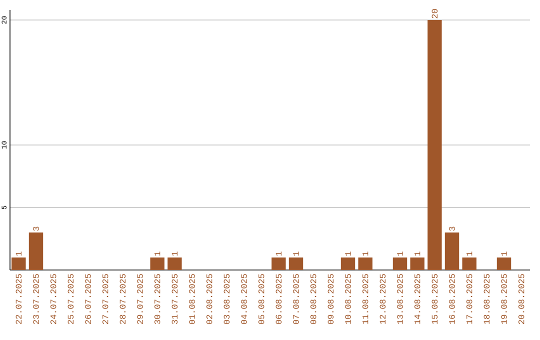  I want to click on x-tick-label: 28.07.2025, so click(123, 299).